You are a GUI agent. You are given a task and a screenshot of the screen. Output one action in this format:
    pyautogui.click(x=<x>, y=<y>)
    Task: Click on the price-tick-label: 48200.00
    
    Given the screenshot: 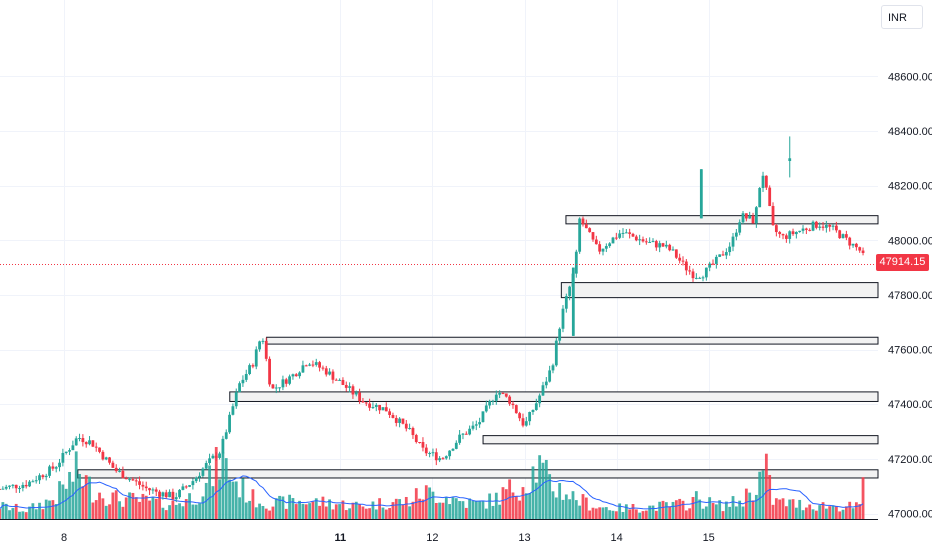 What is the action you would take?
    pyautogui.click(x=910, y=187)
    